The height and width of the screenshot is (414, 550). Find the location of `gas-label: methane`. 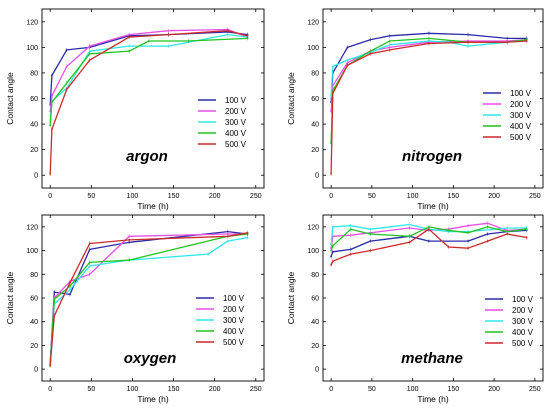

gas-label: methane is located at coordinates (432, 358).